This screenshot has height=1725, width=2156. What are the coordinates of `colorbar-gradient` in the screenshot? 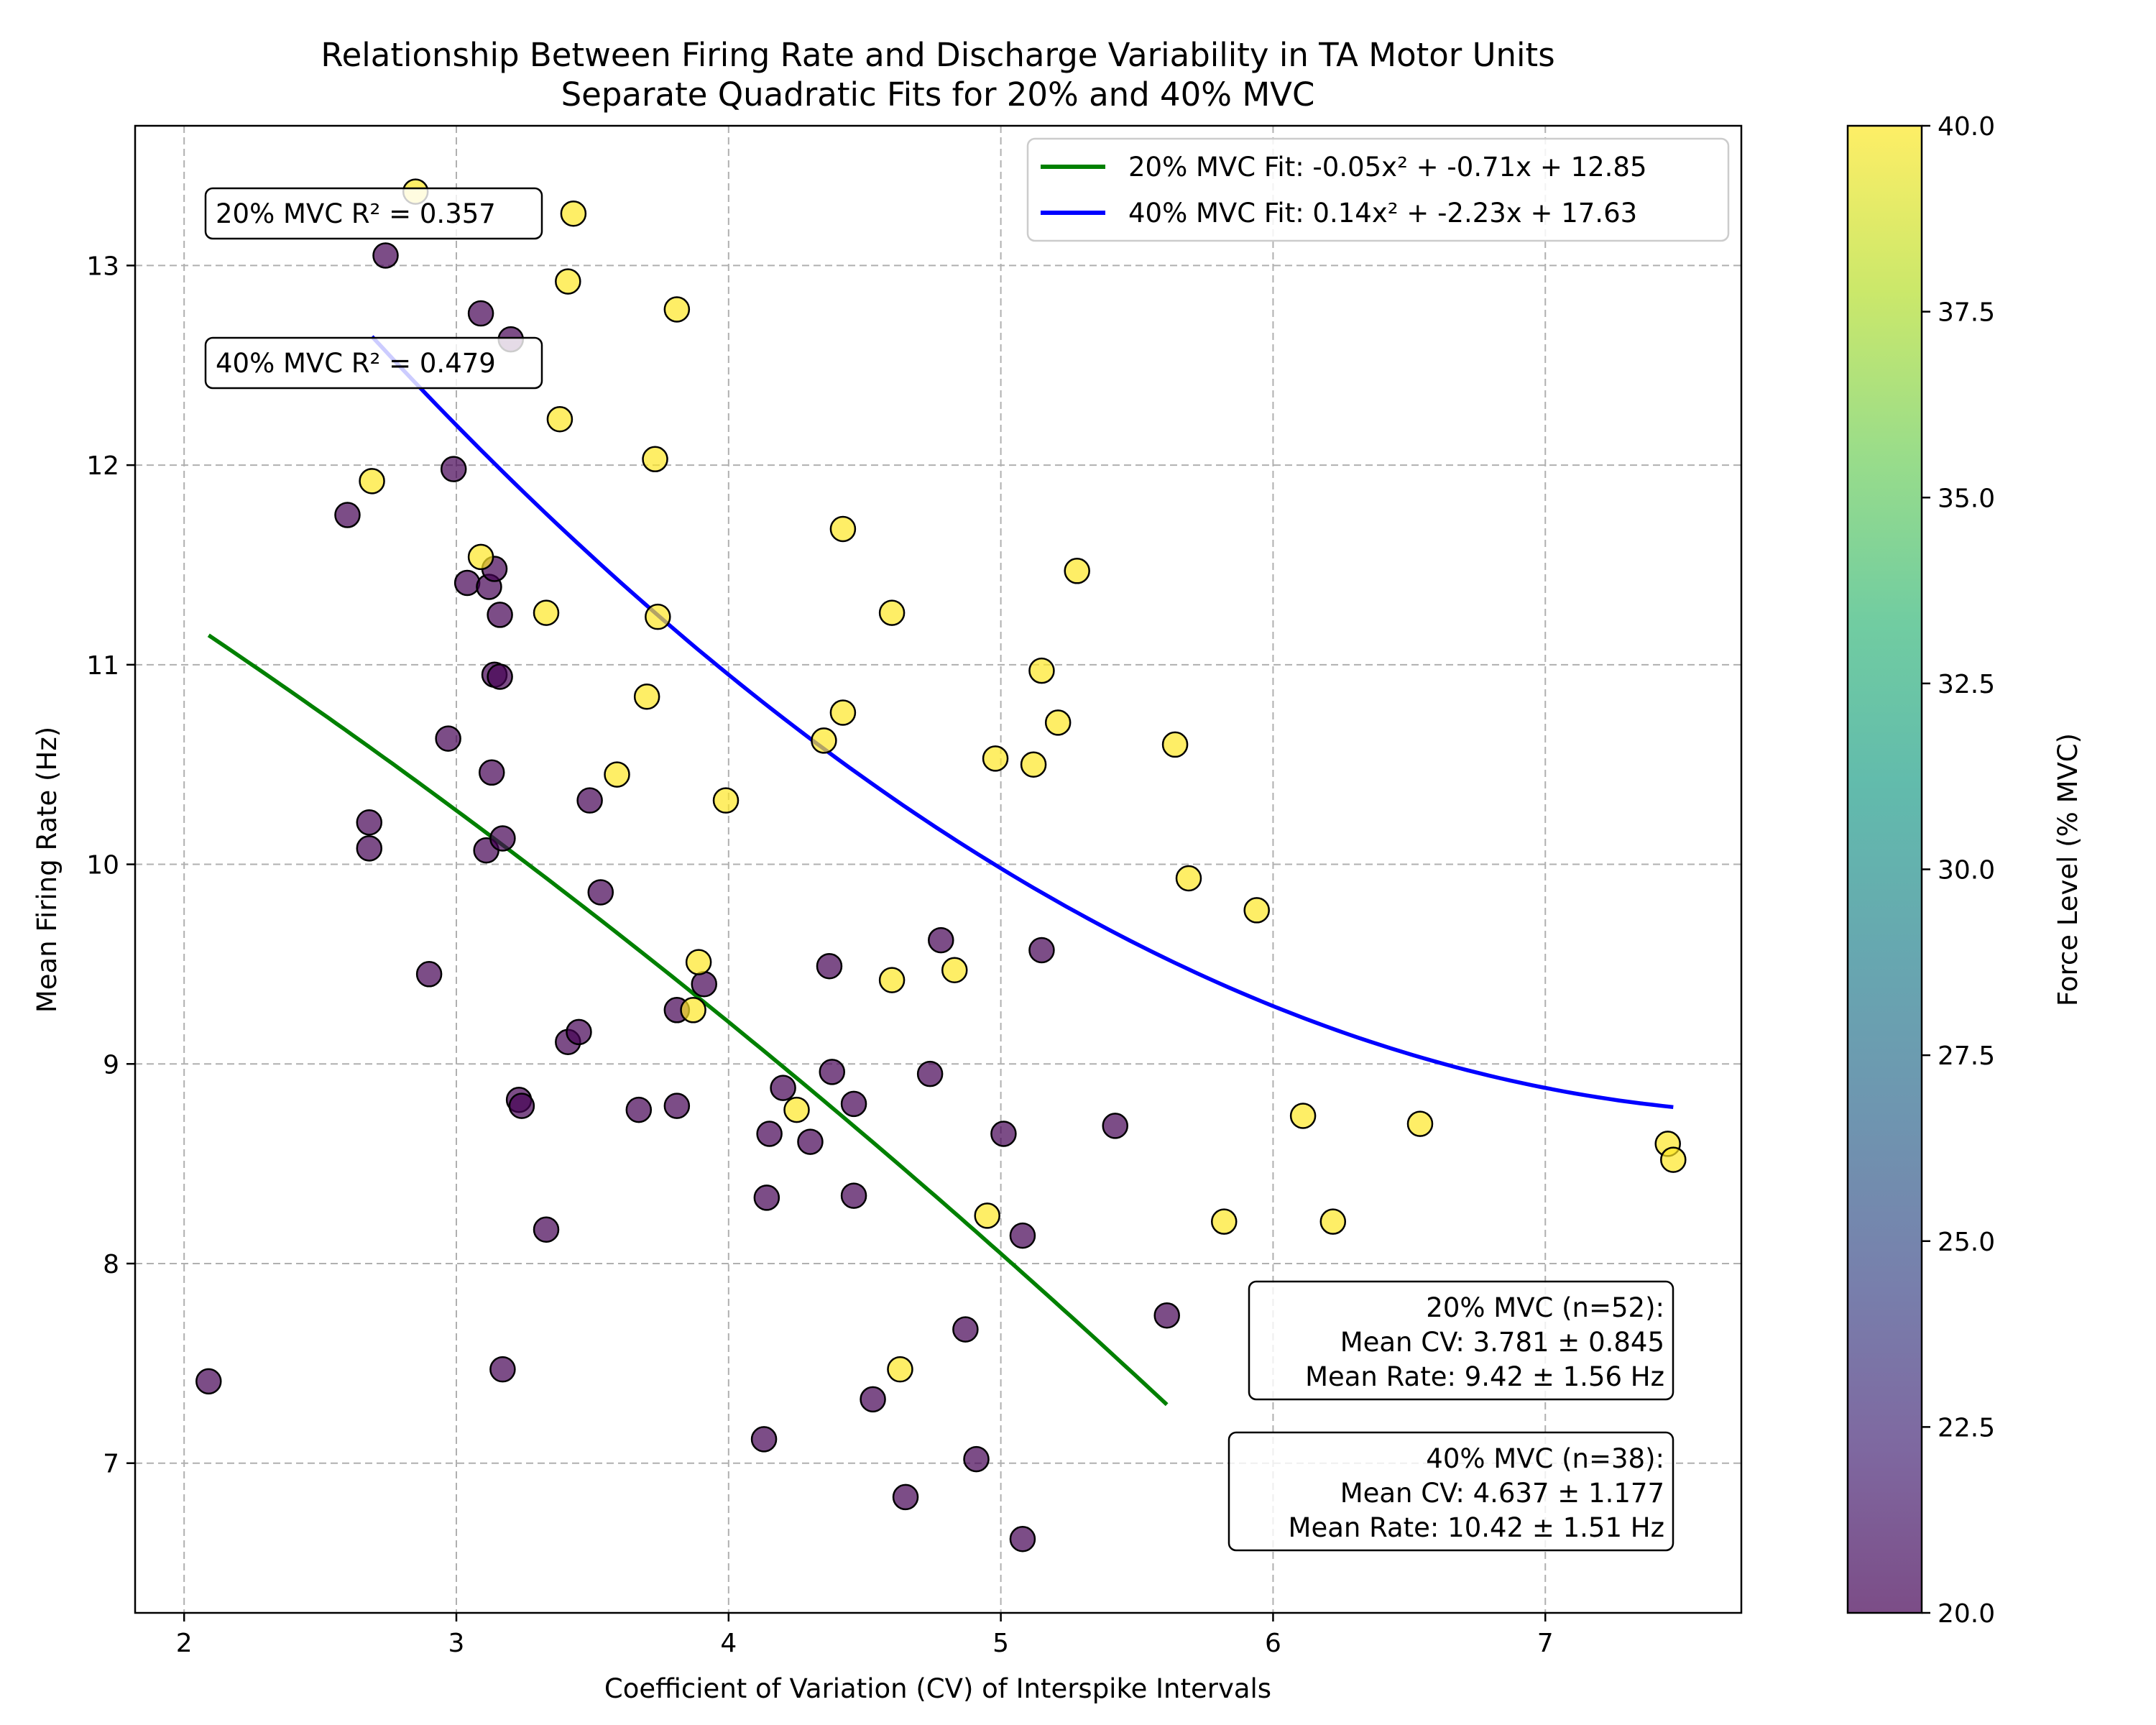 It's located at (1885, 869).